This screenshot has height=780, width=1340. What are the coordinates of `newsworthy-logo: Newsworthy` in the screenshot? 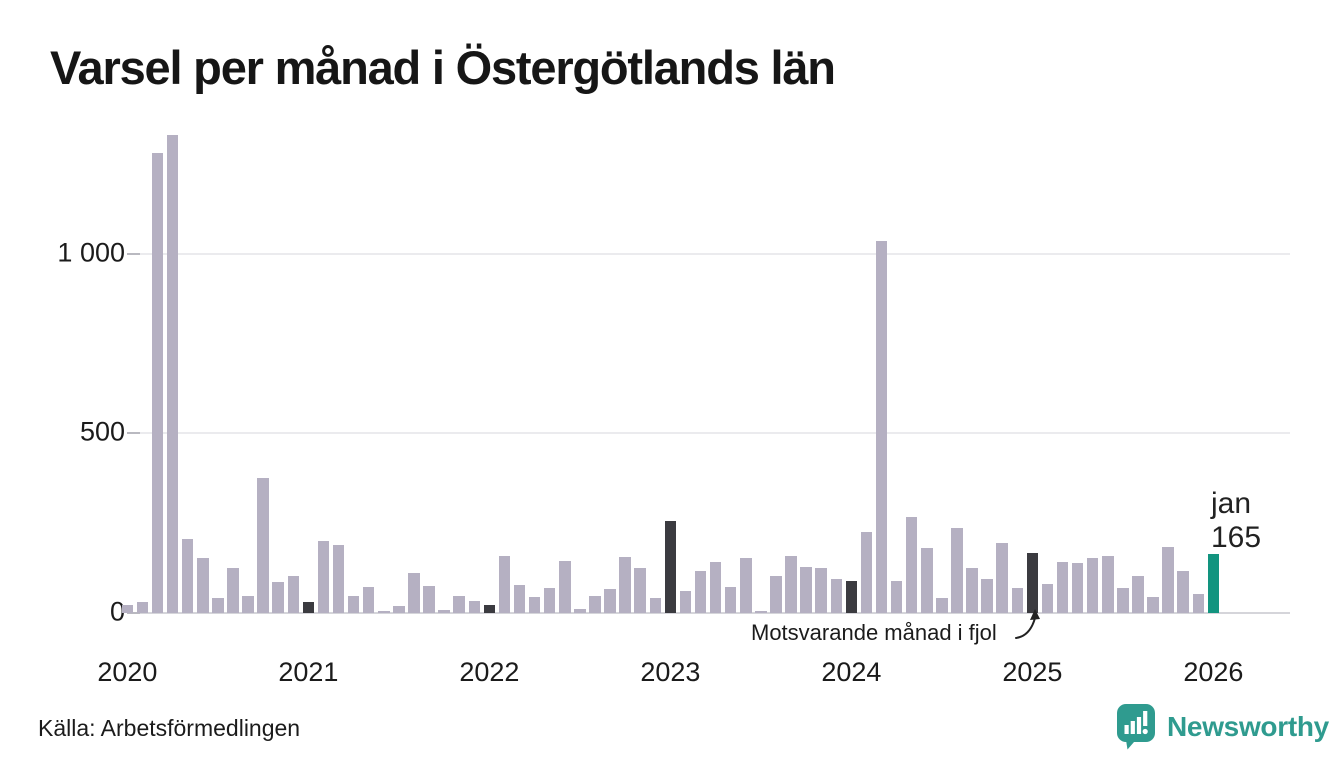 It's located at (1222, 727).